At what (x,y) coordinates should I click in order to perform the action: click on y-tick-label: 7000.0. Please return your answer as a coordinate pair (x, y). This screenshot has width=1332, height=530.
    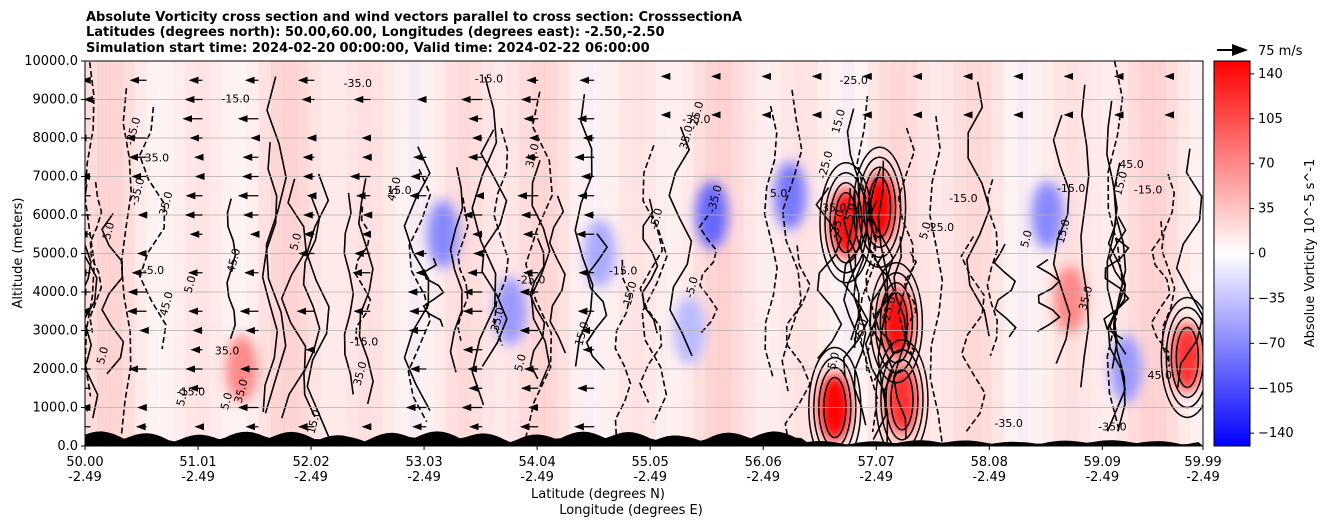
    Looking at the image, I should click on (56, 177).